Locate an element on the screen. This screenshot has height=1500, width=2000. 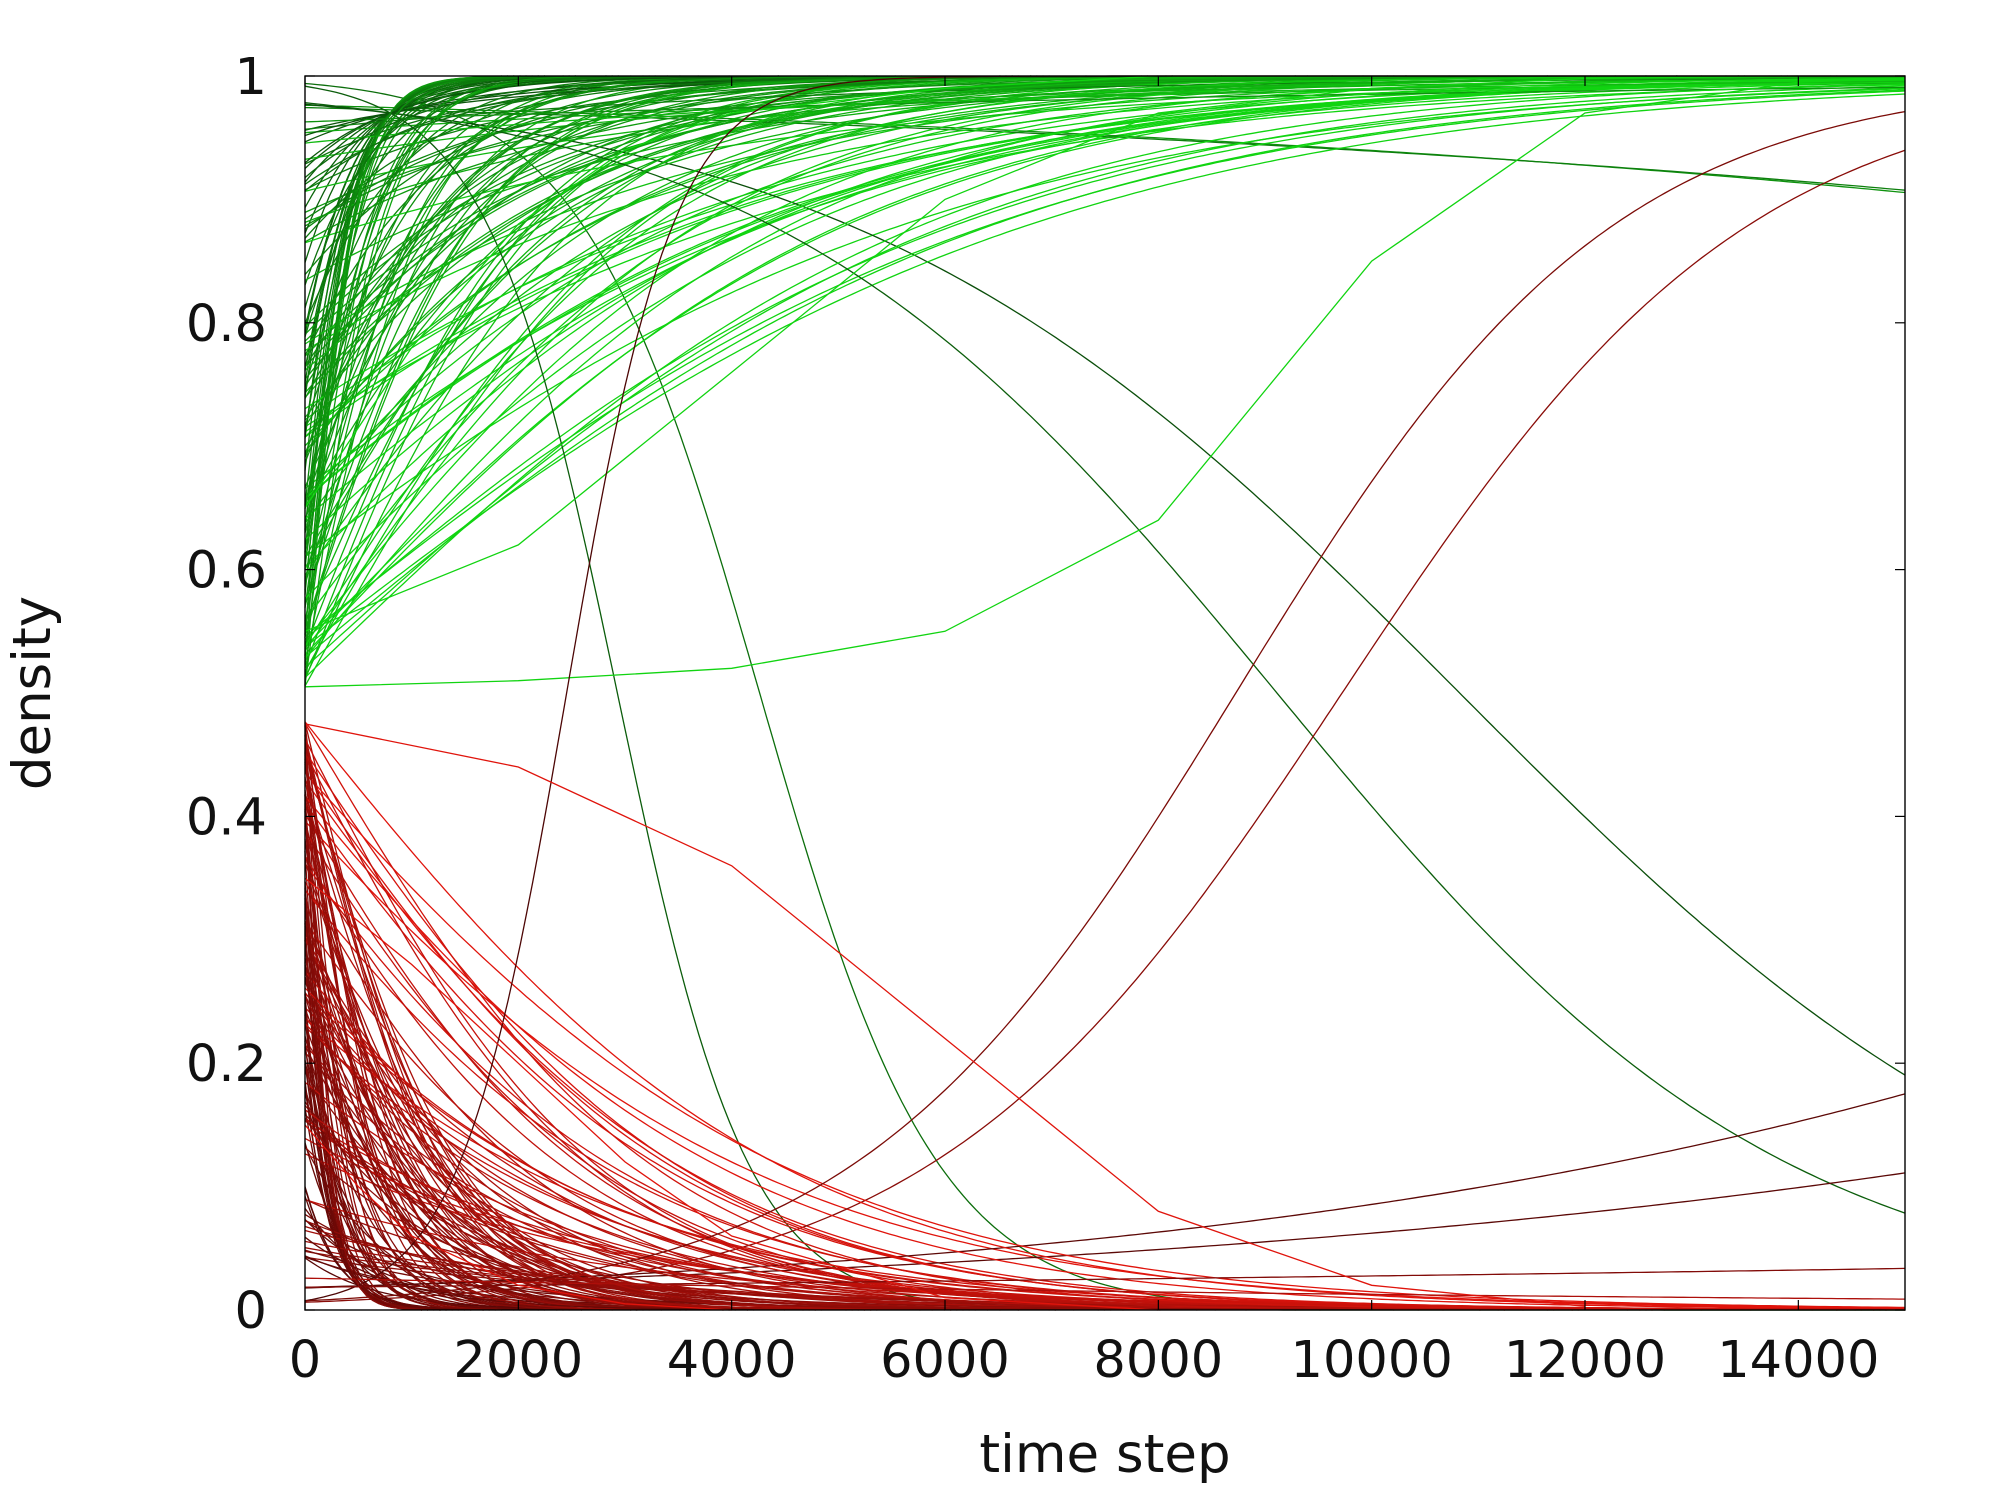
x-tick-label: 4000 is located at coordinates (732, 1360).